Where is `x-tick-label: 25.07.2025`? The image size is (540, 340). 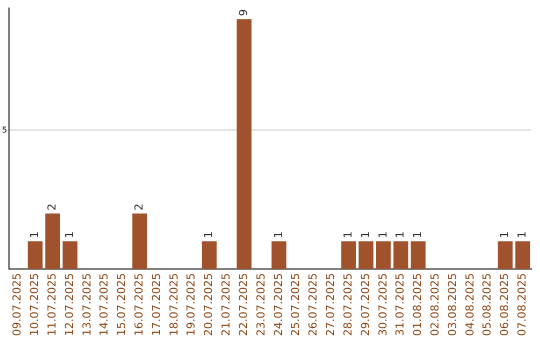
x-tick-label: 25.07.2025 is located at coordinates (295, 304).